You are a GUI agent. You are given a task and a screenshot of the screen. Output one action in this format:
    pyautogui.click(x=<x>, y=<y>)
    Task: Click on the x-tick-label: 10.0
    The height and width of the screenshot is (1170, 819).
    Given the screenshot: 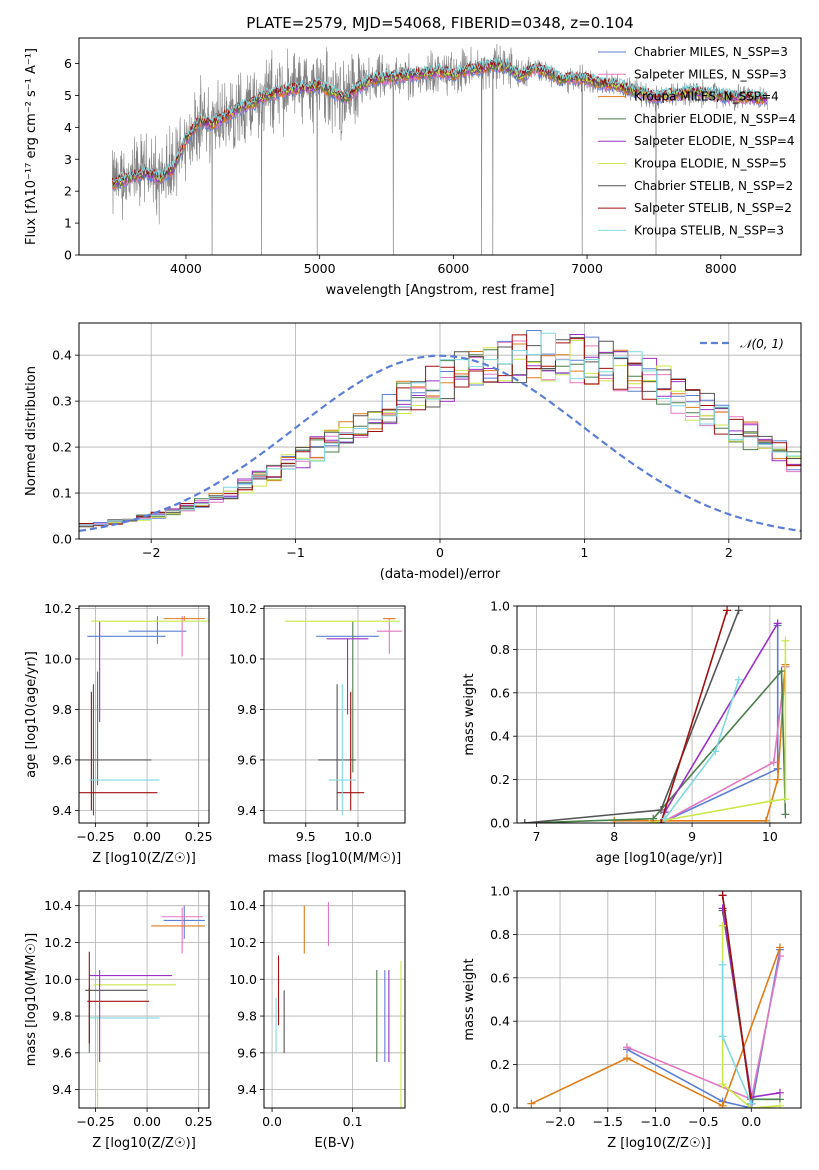 What is the action you would take?
    pyautogui.click(x=358, y=836)
    